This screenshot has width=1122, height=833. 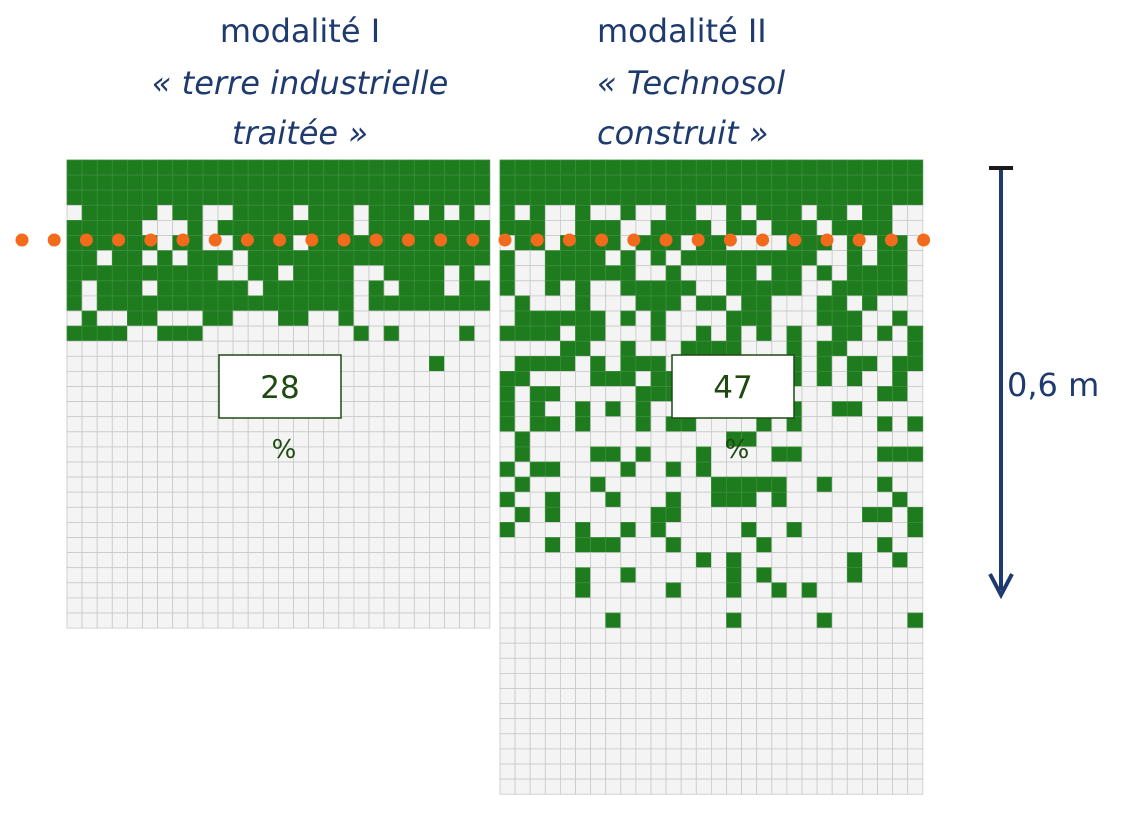 I want to click on unit: %, so click(x=284, y=450).